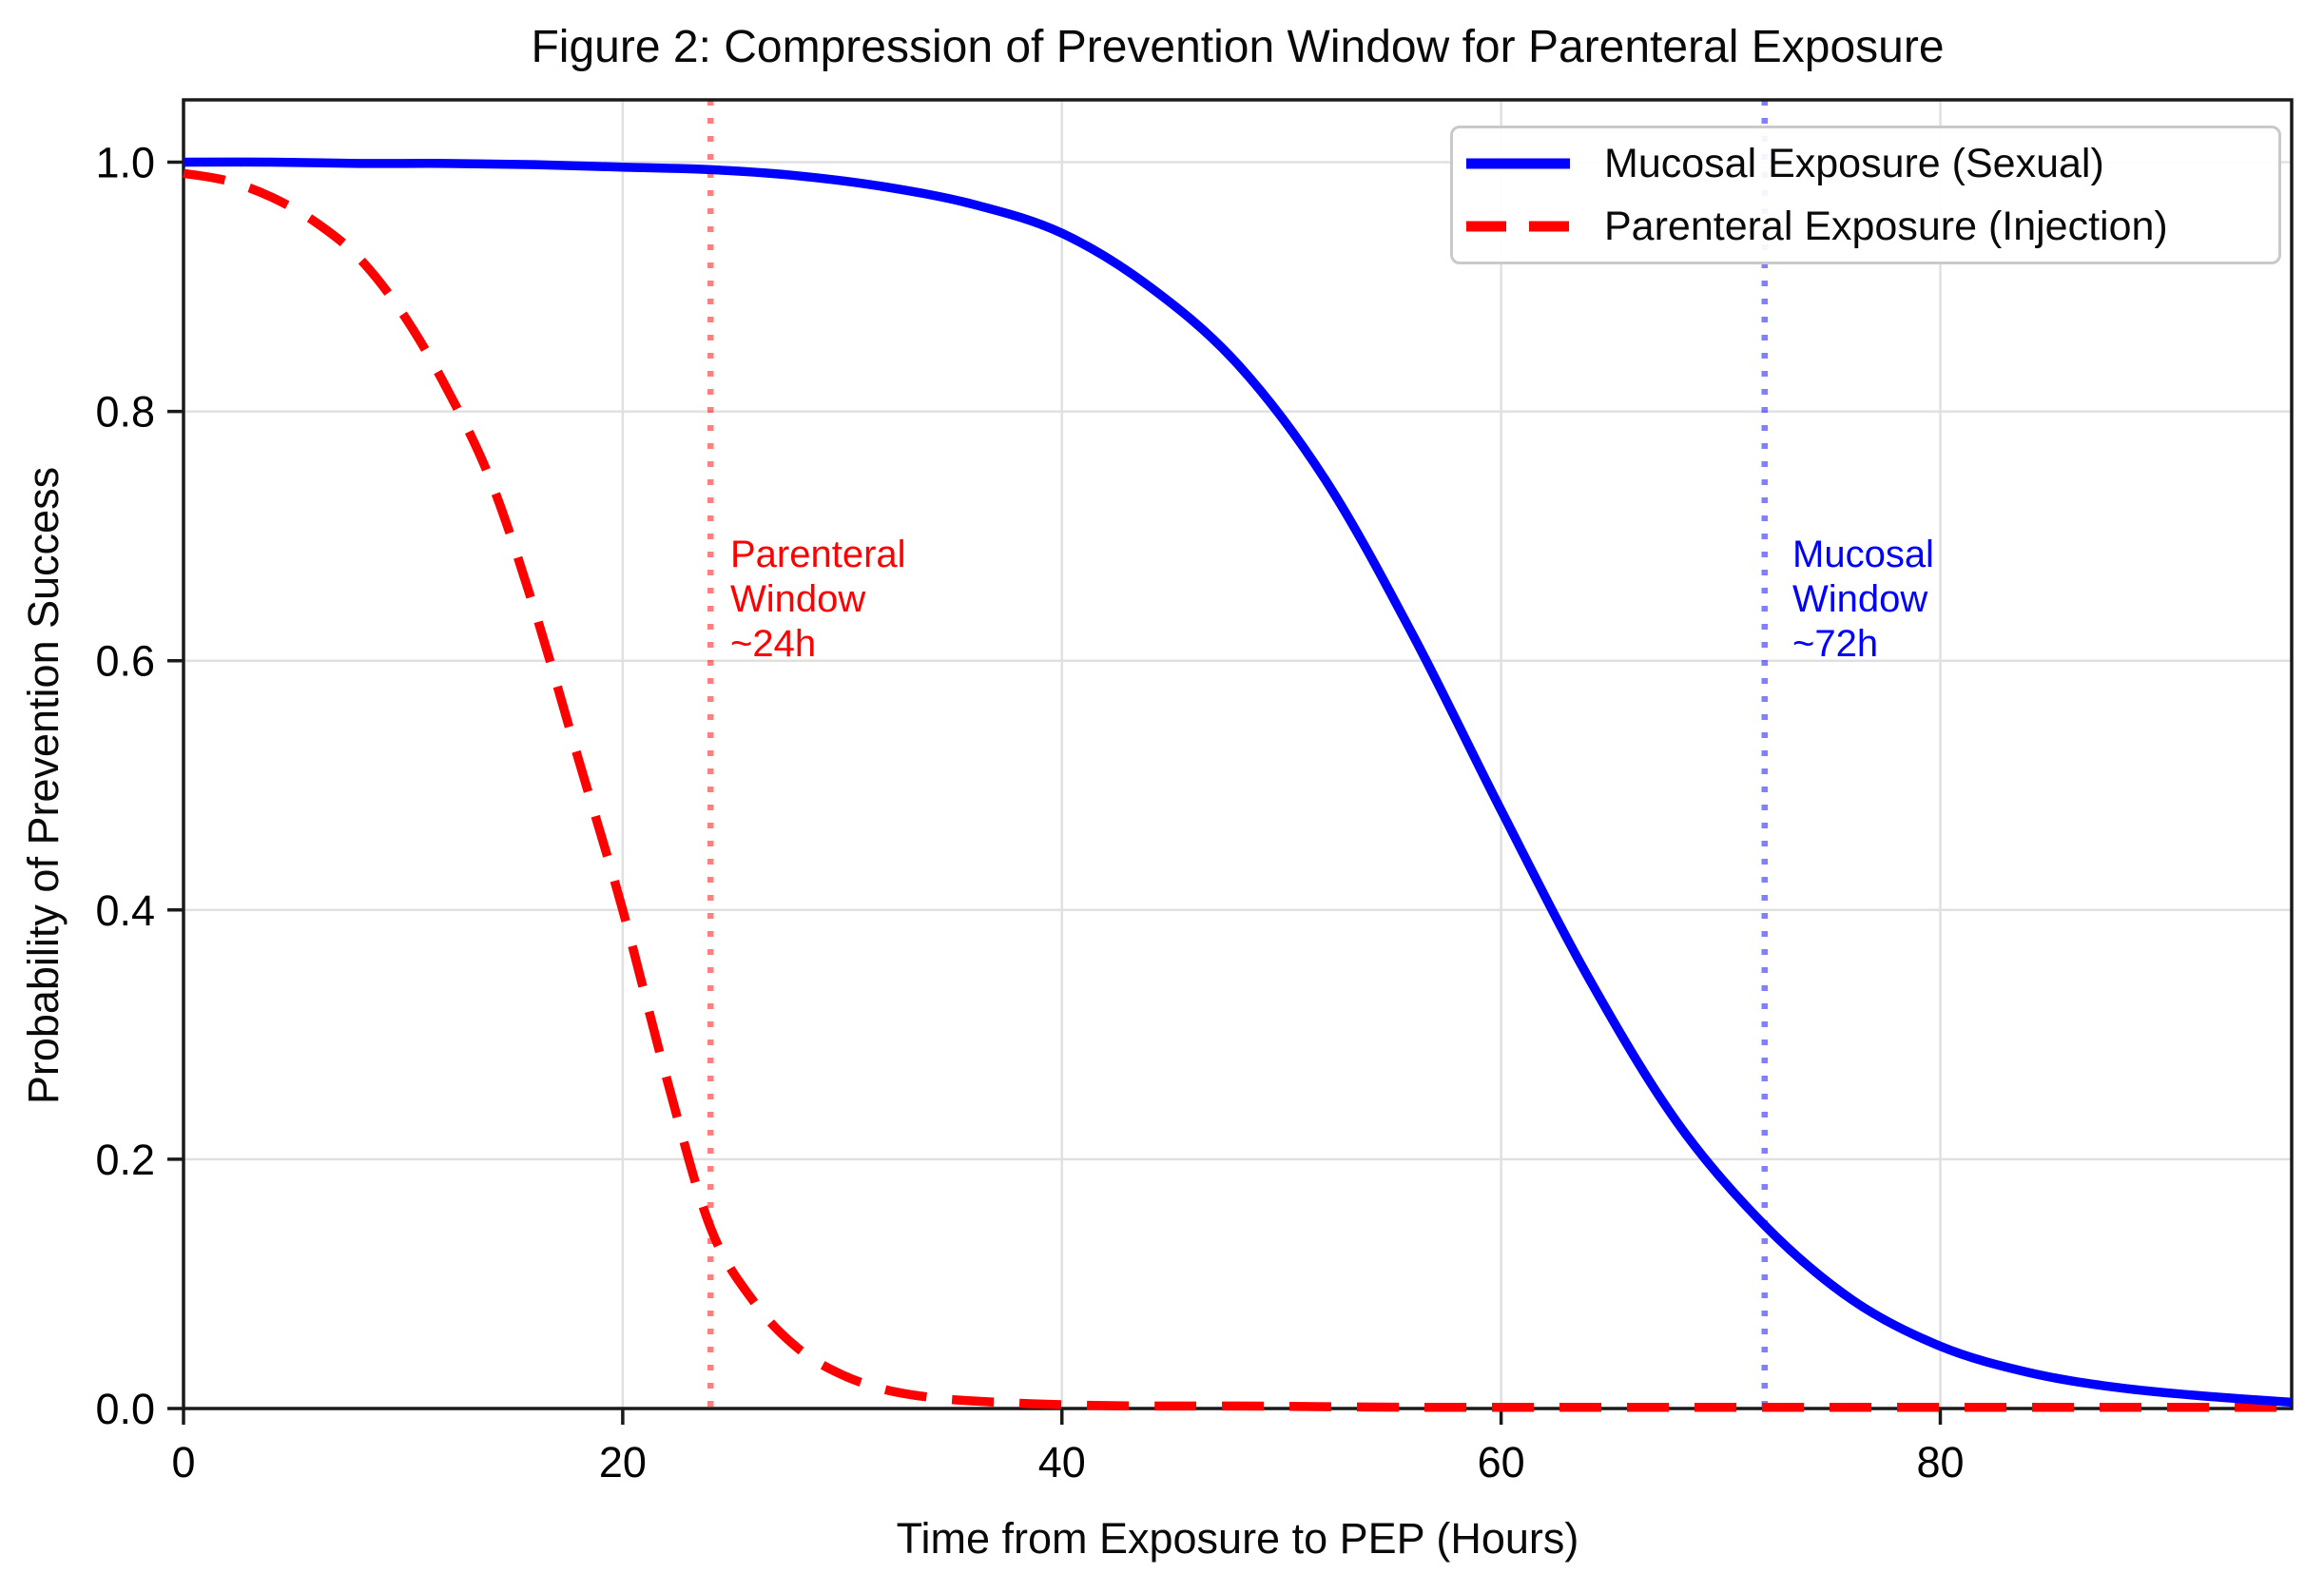  I want to click on annotation-parenteral-window: Parenteral Window ~24h, so click(818, 600).